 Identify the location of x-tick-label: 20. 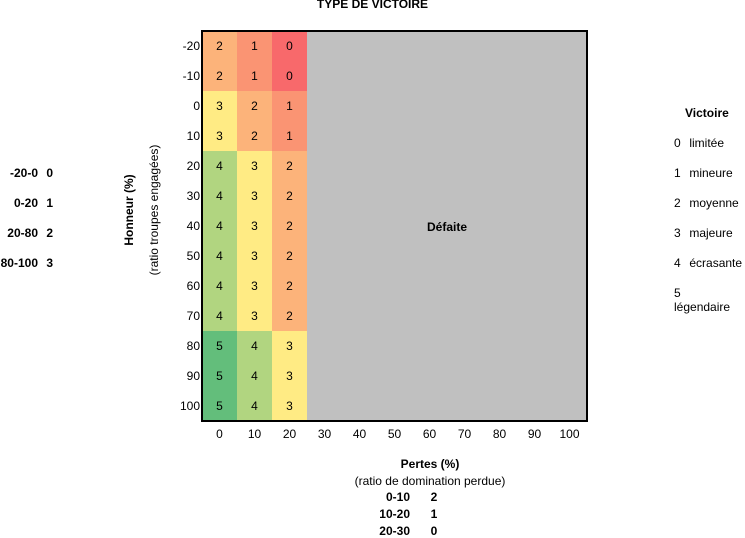
(290, 434).